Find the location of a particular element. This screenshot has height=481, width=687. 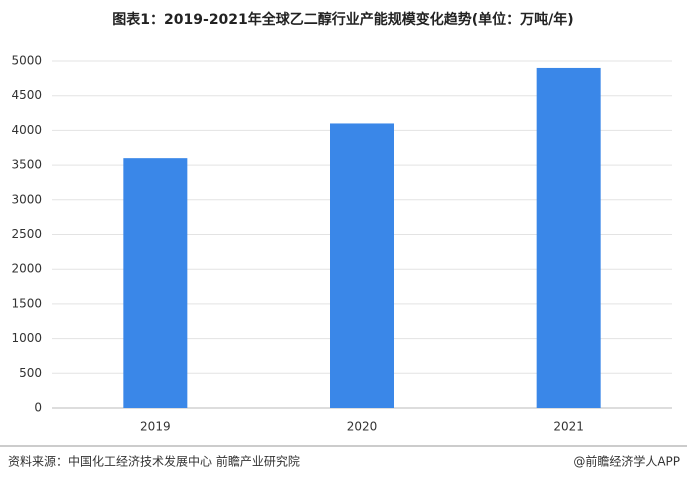

y-tick-label: 0 is located at coordinates (38, 408).